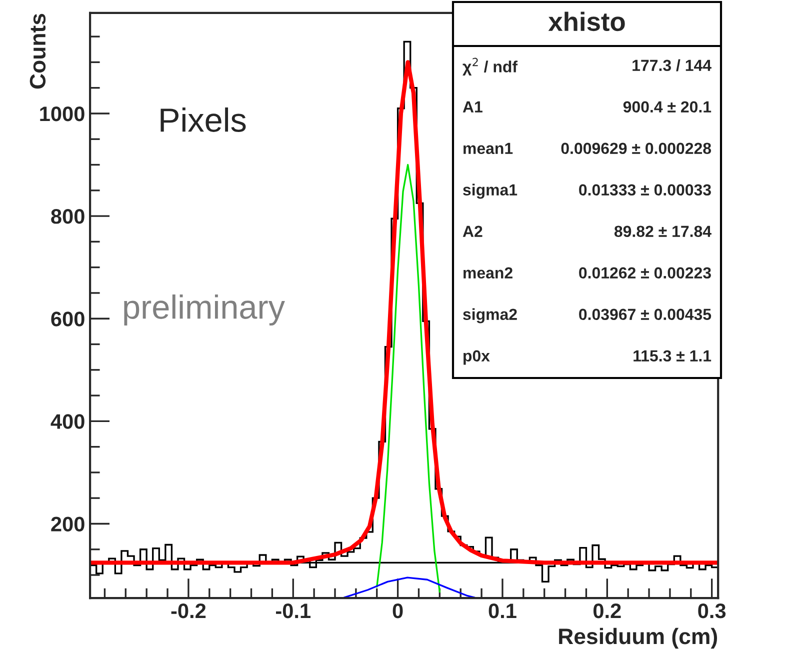 The height and width of the screenshot is (669, 790). What do you see at coordinates (490, 191) in the screenshot?
I see `annotation: sigma1` at bounding box center [490, 191].